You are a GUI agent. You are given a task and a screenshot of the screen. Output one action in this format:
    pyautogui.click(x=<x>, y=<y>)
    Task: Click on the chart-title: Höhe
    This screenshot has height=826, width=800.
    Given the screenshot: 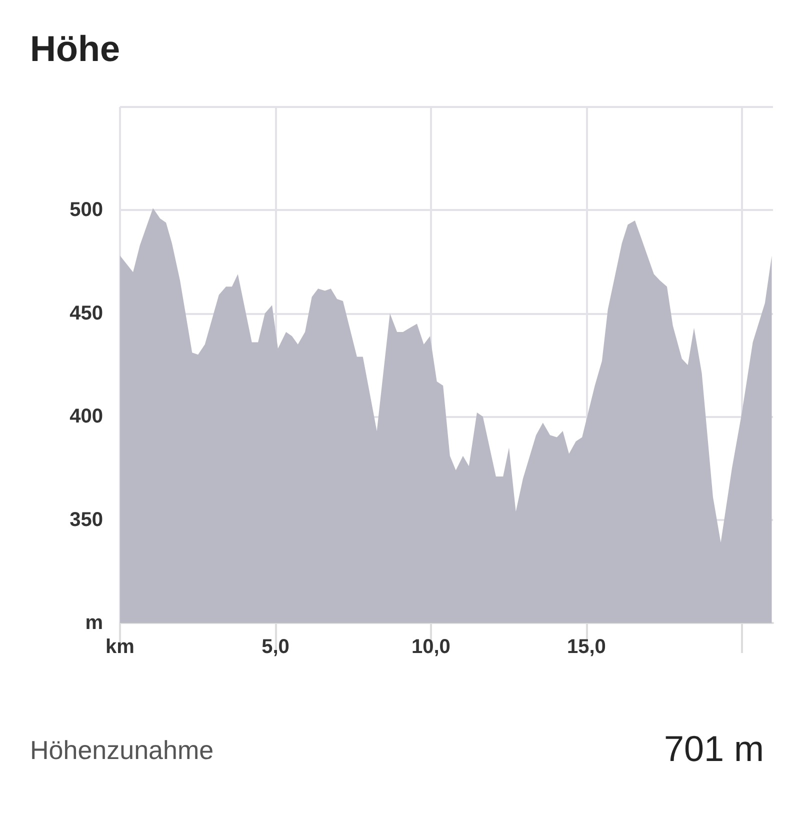 What is the action you would take?
    pyautogui.click(x=75, y=49)
    